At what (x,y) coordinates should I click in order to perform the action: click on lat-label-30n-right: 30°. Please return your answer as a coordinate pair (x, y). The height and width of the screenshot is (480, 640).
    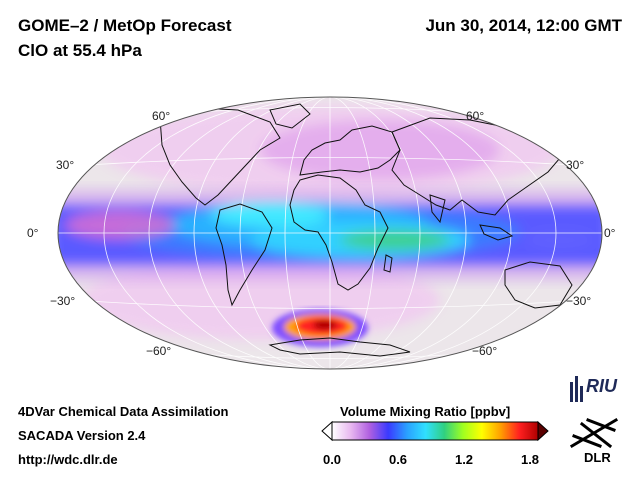
    Looking at the image, I should click on (575, 165).